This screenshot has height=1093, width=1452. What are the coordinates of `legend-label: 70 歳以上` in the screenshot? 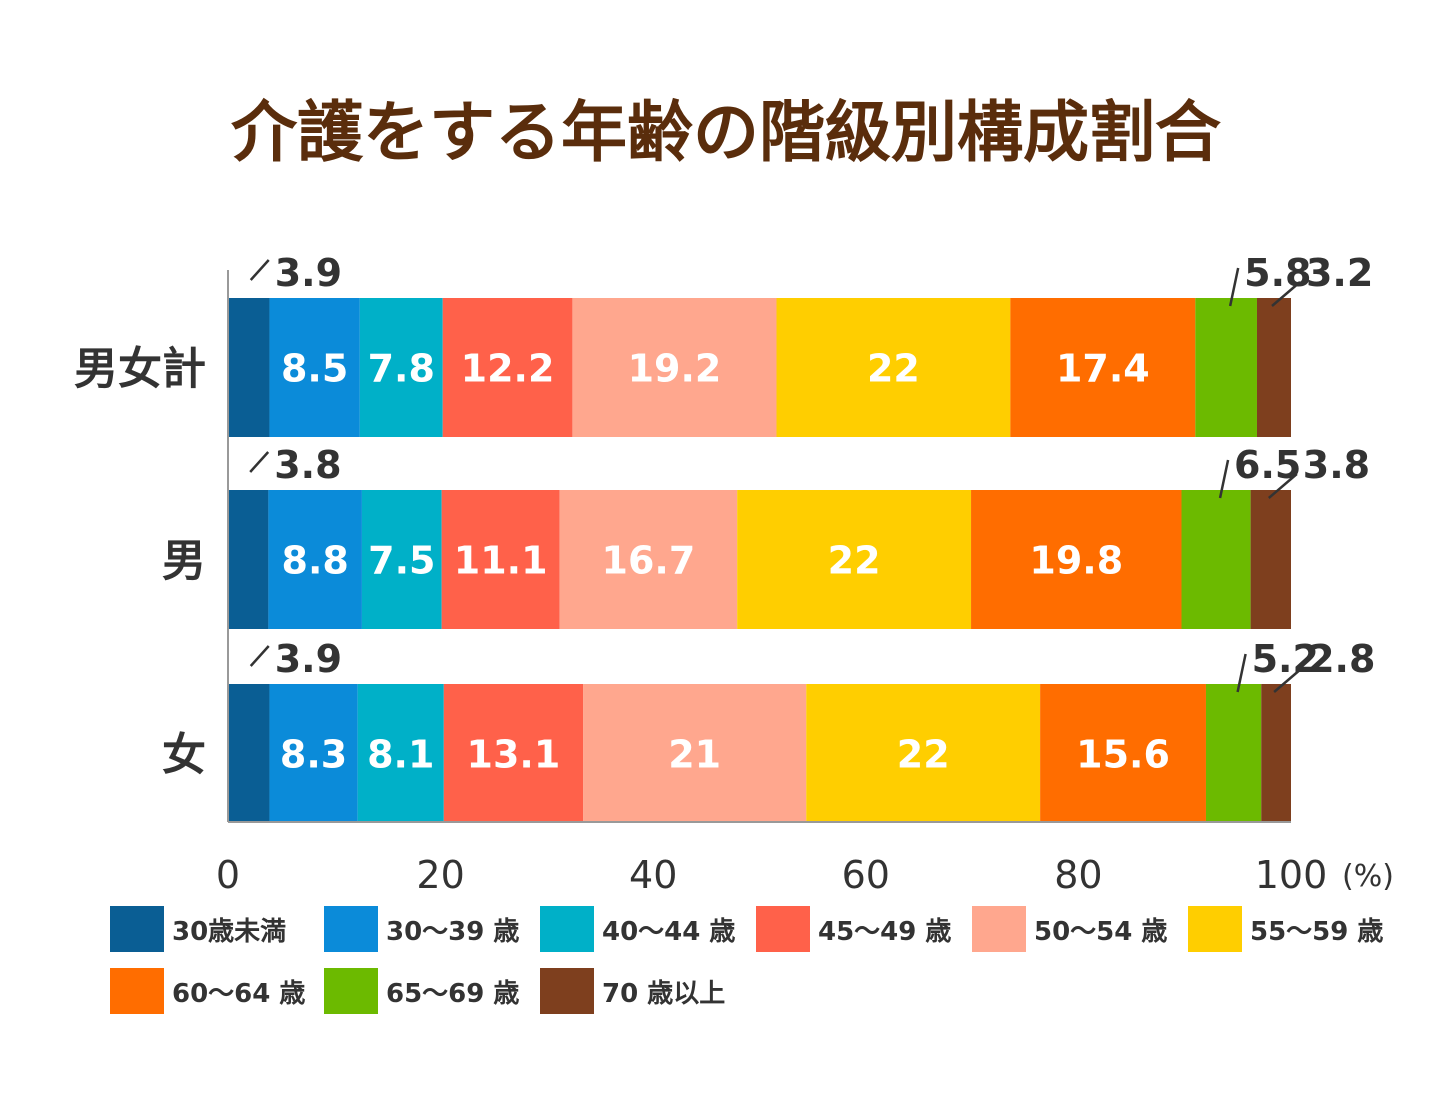 It's located at (663, 994).